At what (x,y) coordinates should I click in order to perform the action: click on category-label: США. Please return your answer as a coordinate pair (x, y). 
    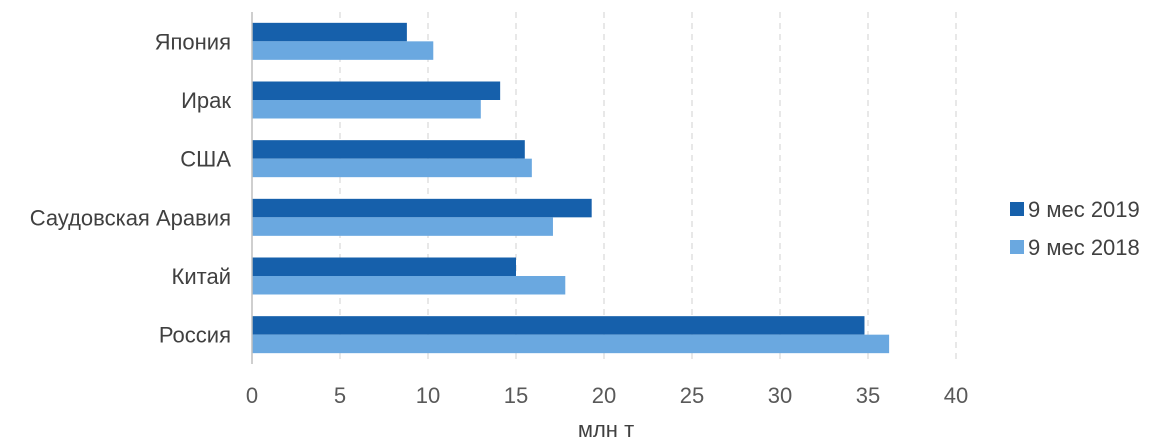
    Looking at the image, I should click on (205, 159).